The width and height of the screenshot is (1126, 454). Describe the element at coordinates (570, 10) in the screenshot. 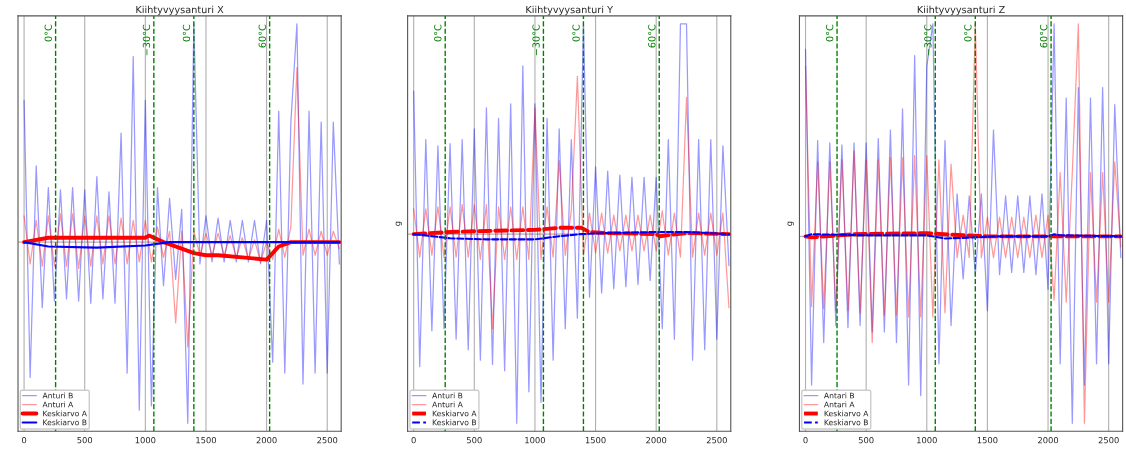

I see `chart-title: Kiihtyvyysanturi Y` at that location.